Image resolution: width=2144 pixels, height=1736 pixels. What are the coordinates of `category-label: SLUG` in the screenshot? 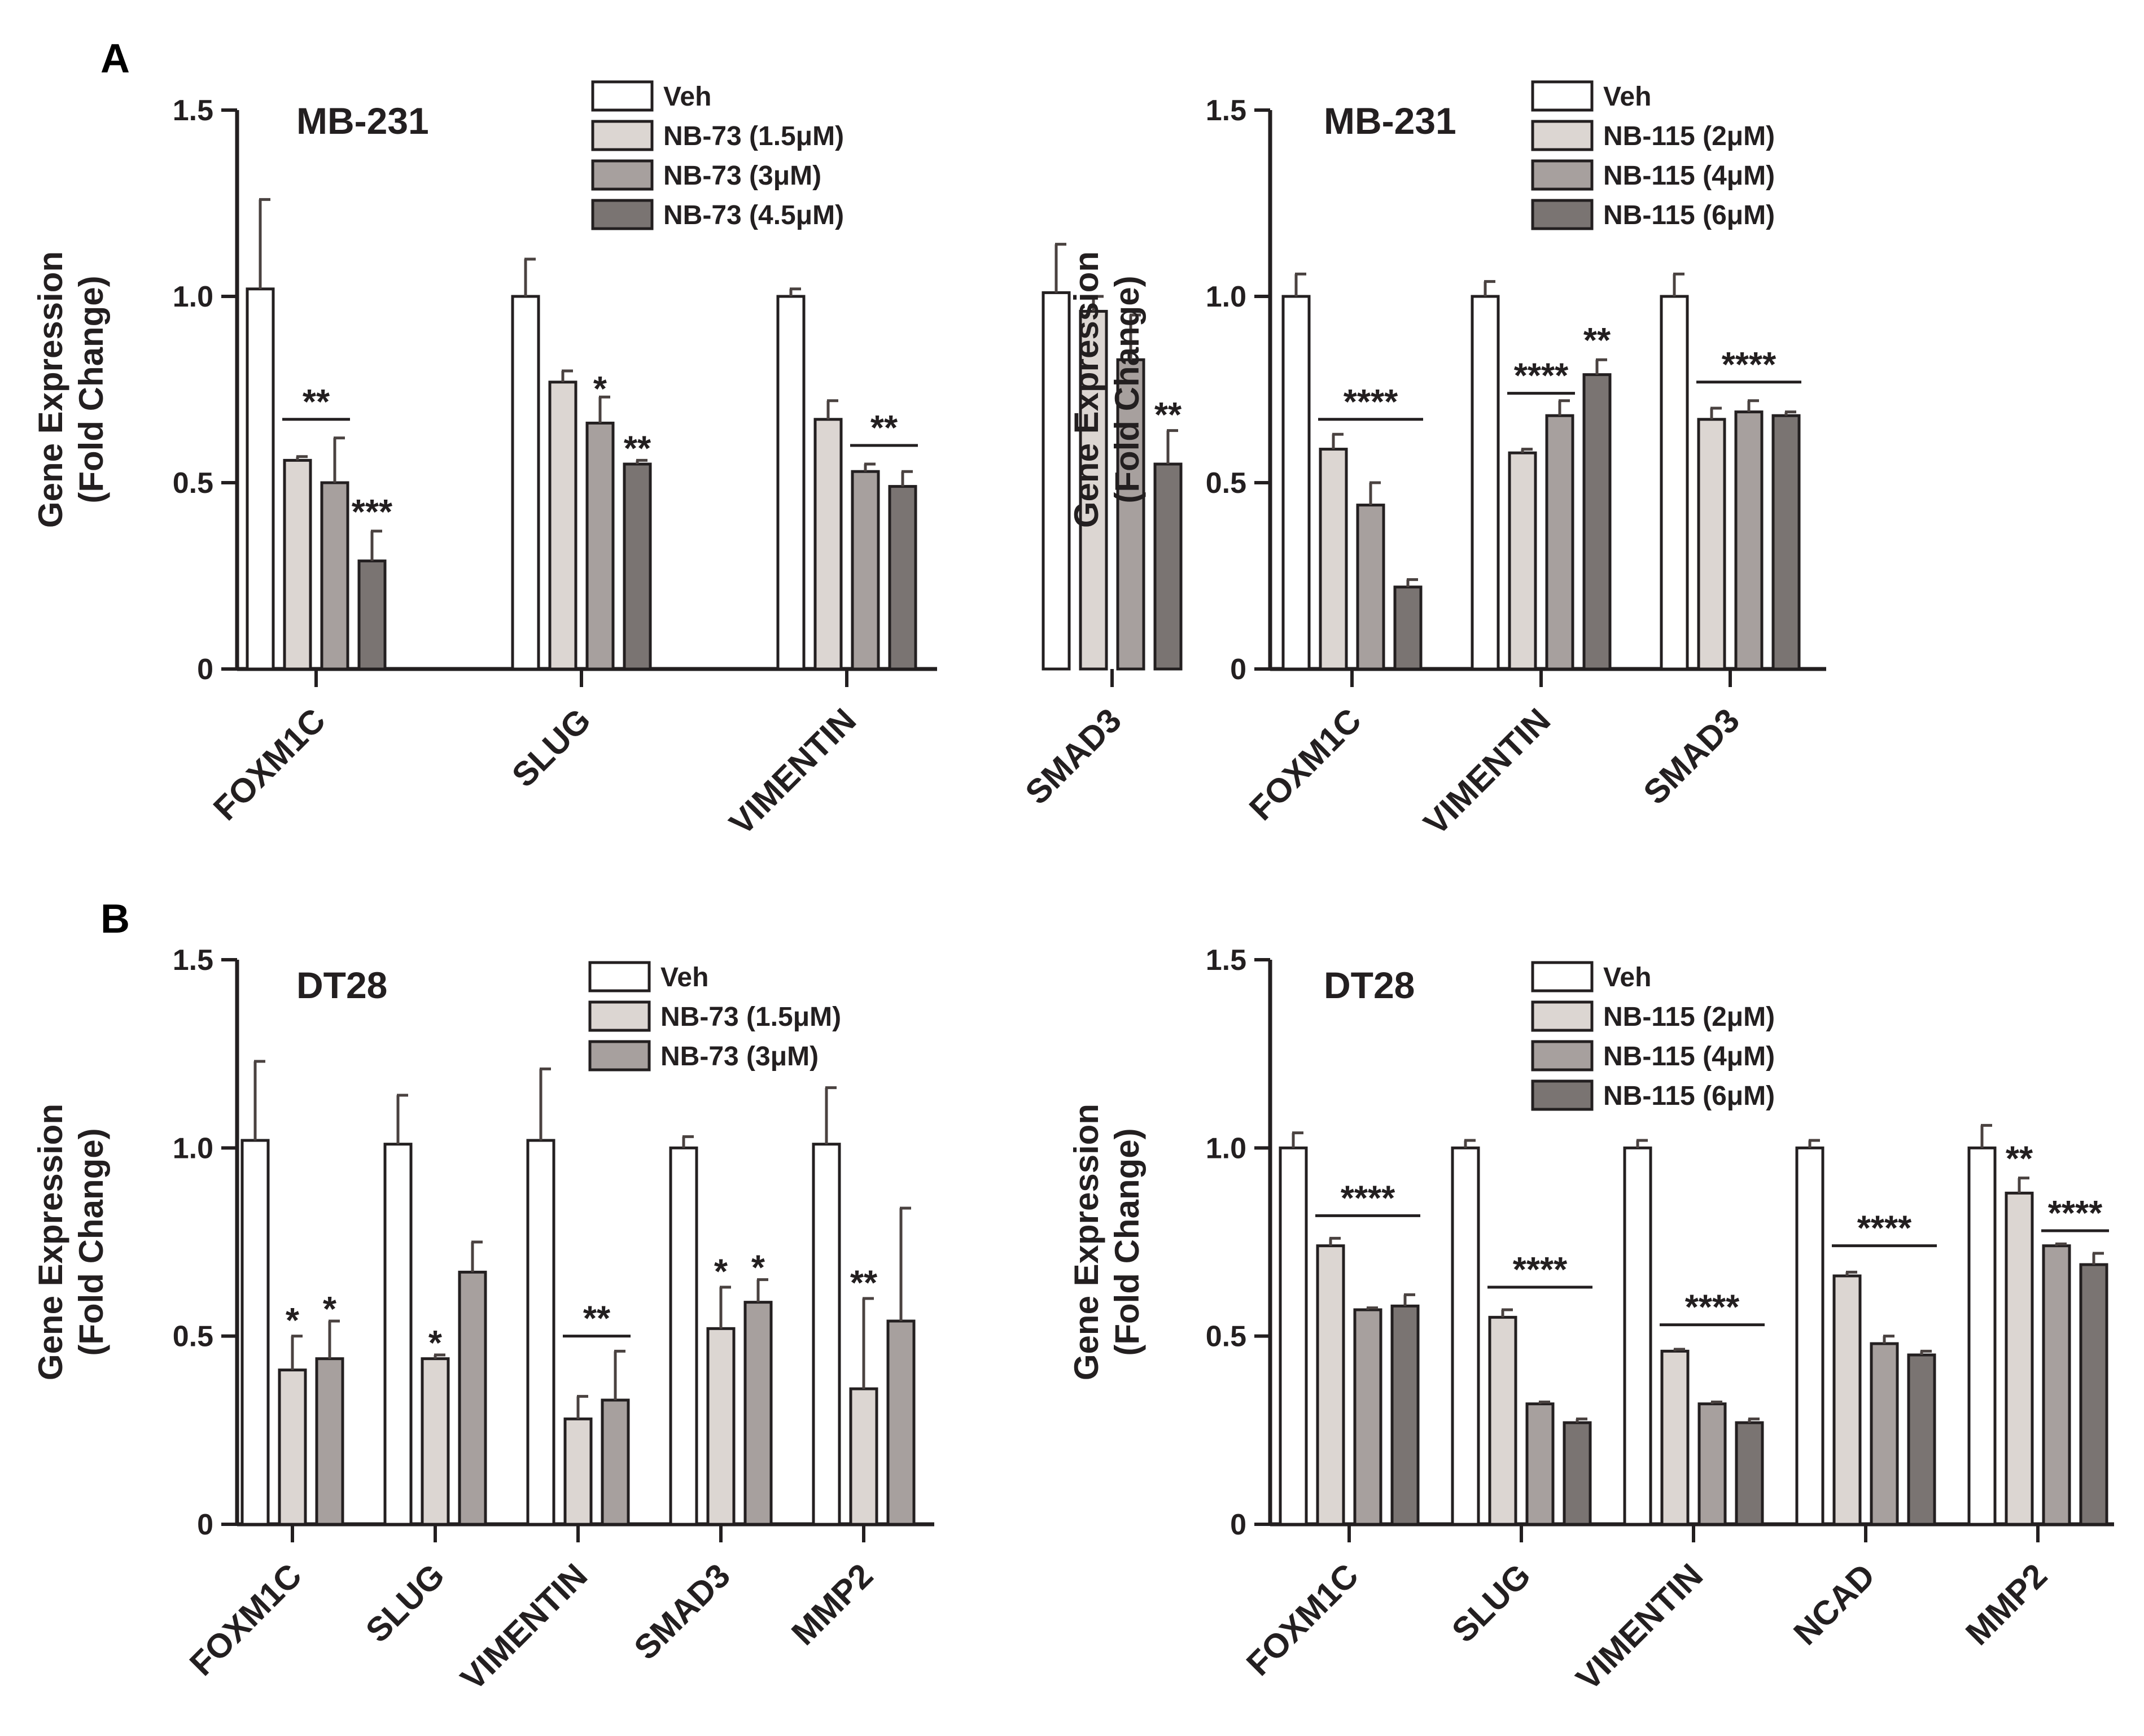 It's located at (1491, 1603).